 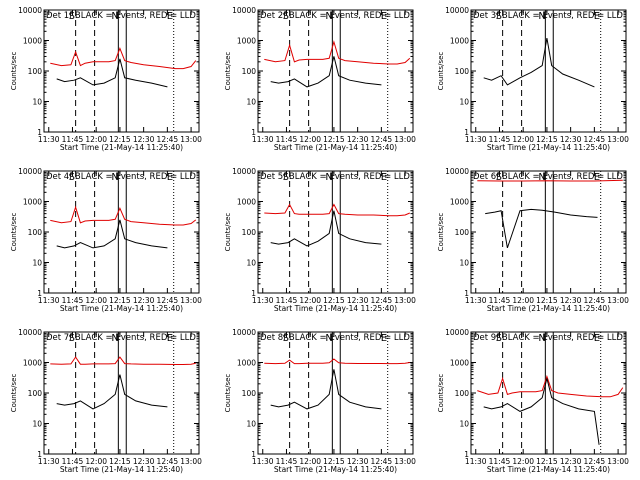 I want to click on chart-title: Det 6f BLACK = Events, RED = LLD, so click(x=548, y=177).